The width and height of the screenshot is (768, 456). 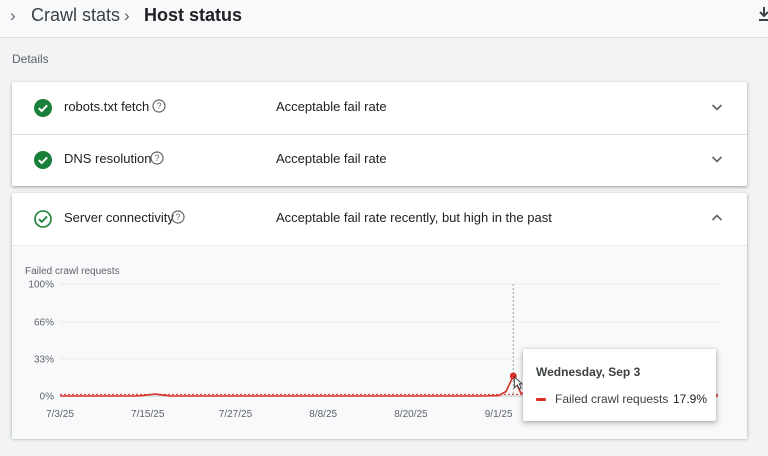 I want to click on section-label: Details, so click(x=30, y=59).